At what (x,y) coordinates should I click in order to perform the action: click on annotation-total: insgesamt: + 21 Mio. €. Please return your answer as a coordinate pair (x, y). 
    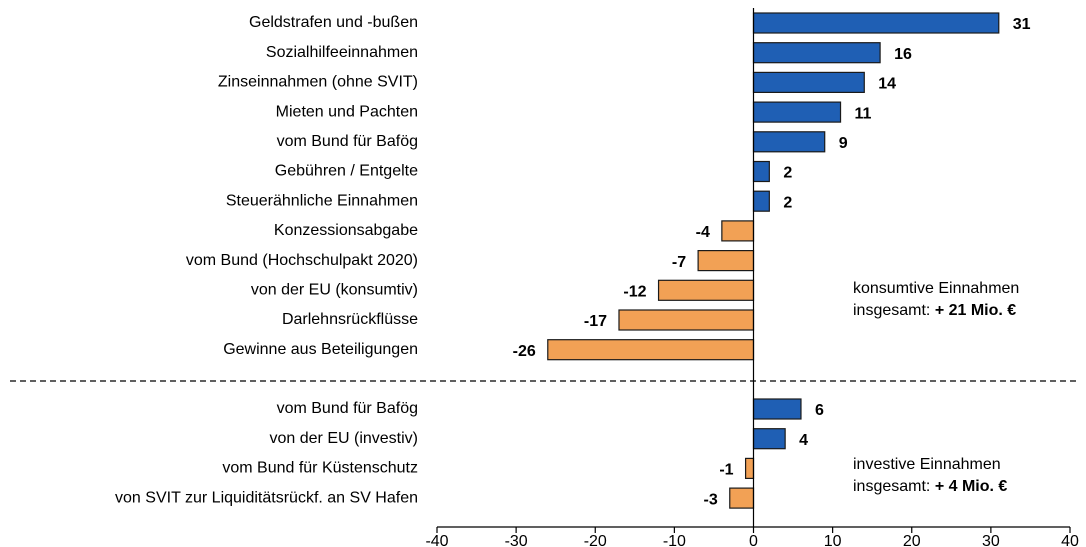
    Looking at the image, I should click on (934, 310).